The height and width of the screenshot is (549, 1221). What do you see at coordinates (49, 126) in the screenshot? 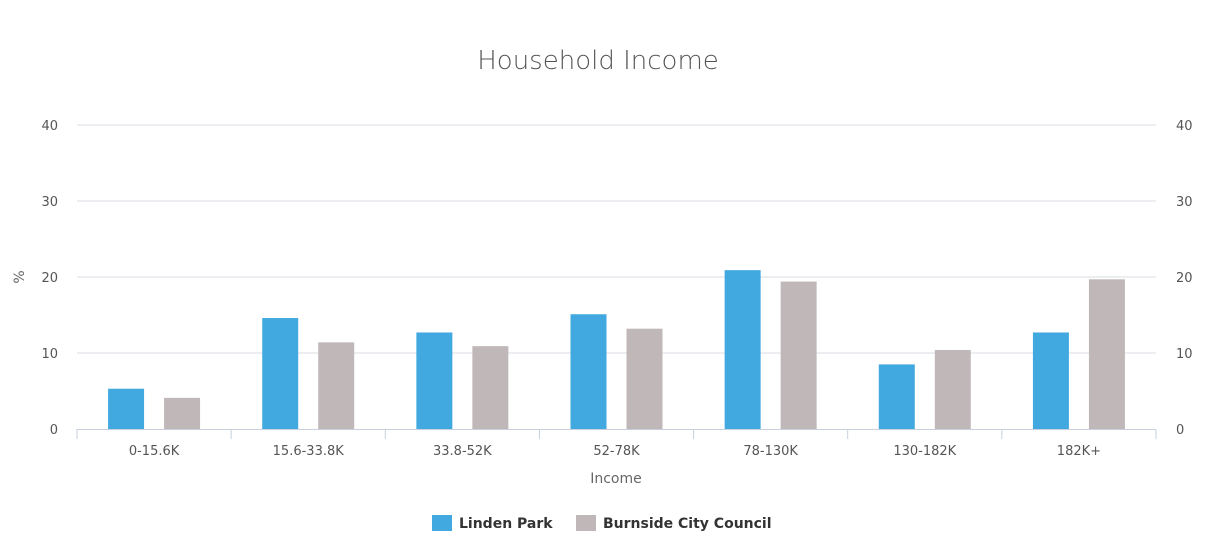
I see `y-tick-label: 40` at bounding box center [49, 126].